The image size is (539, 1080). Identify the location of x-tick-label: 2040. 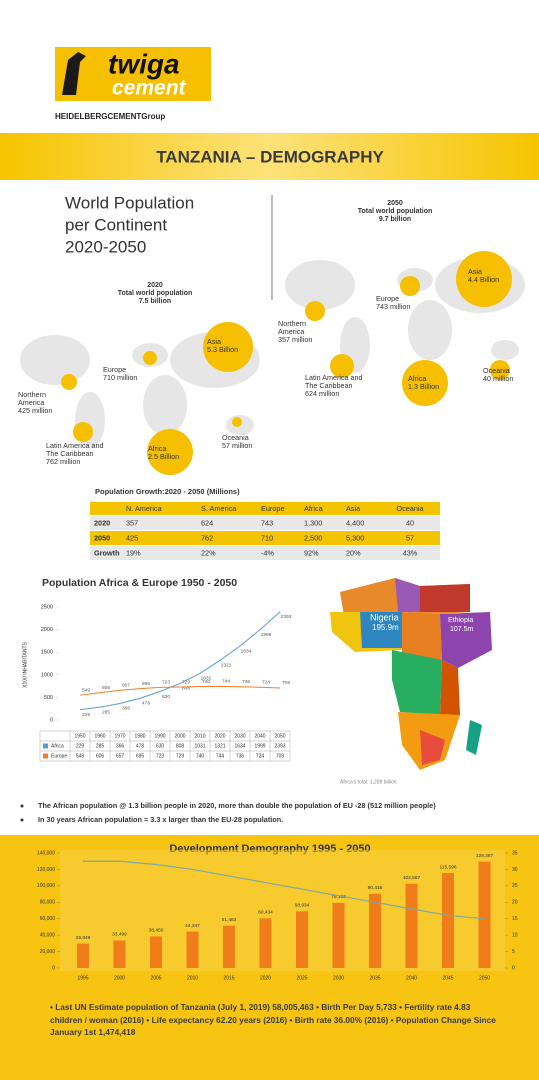
(411, 978).